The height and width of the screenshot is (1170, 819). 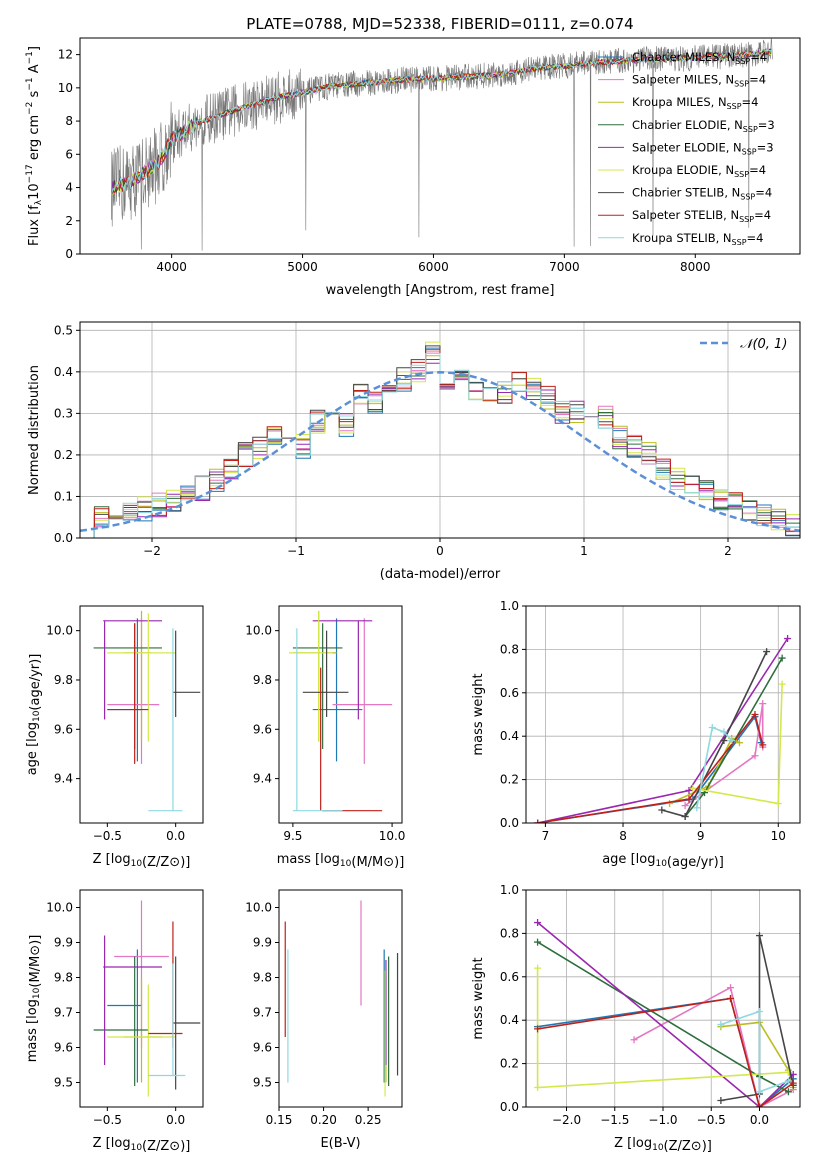 What do you see at coordinates (34, 430) in the screenshot?
I see `residuals-ylabel: Normed distribution` at bounding box center [34, 430].